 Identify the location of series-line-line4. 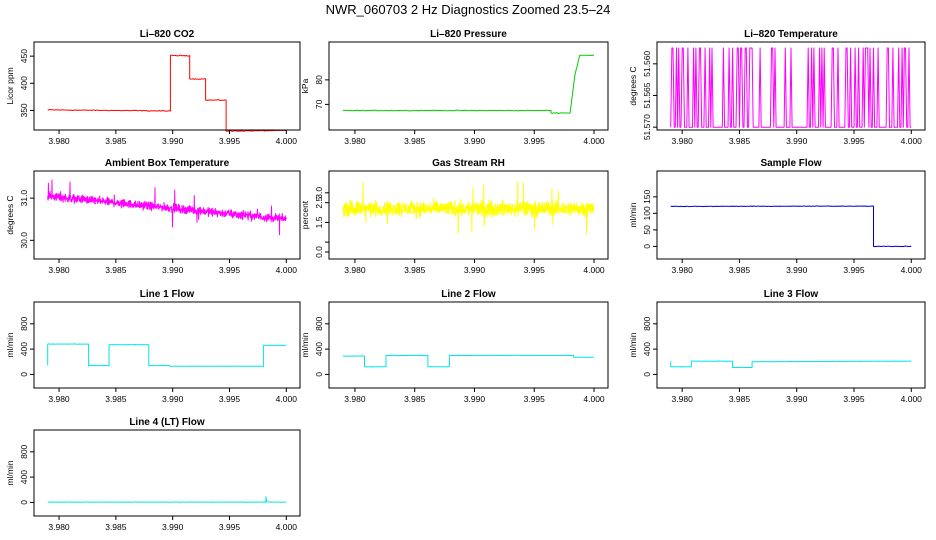
(167, 499).